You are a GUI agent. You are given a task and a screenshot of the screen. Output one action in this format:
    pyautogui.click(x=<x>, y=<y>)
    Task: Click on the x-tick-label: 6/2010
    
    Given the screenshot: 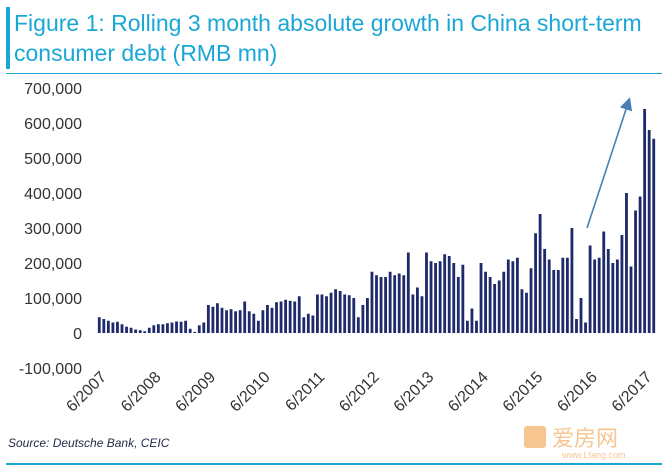 What is the action you would take?
    pyautogui.click(x=250, y=392)
    